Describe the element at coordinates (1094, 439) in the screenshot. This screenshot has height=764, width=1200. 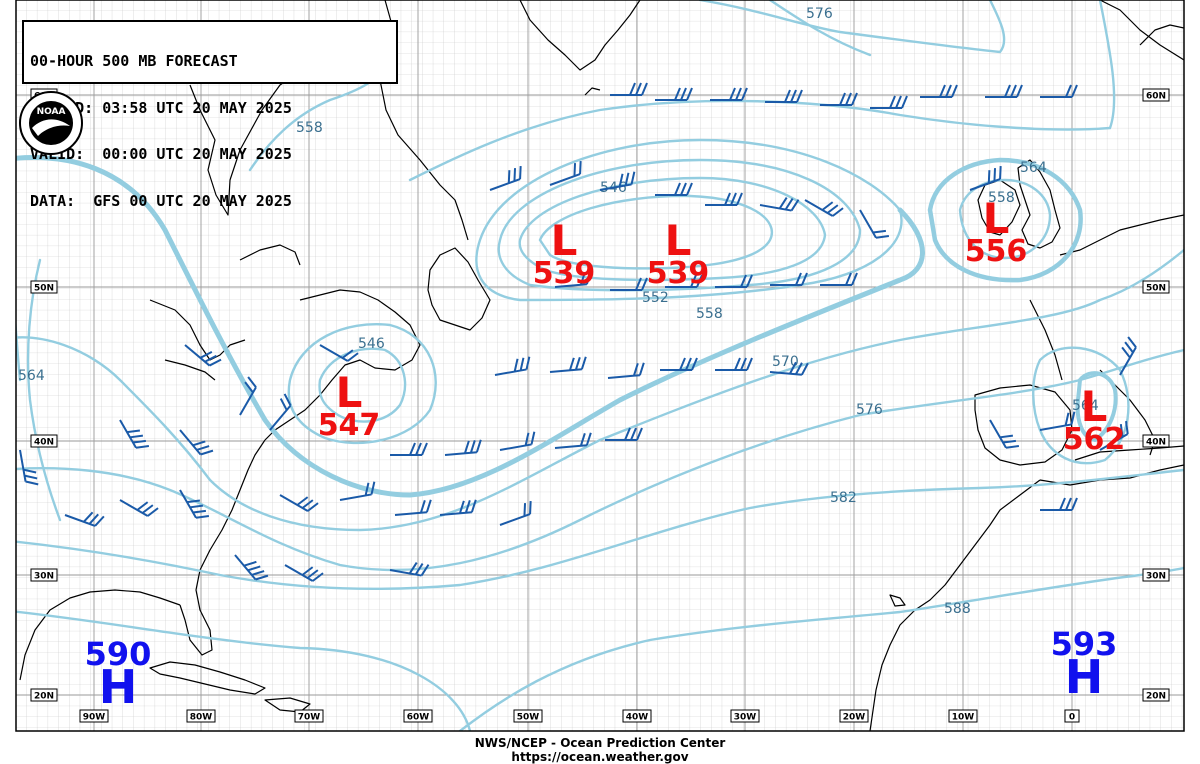
I see `low-center-value: 562` at that location.